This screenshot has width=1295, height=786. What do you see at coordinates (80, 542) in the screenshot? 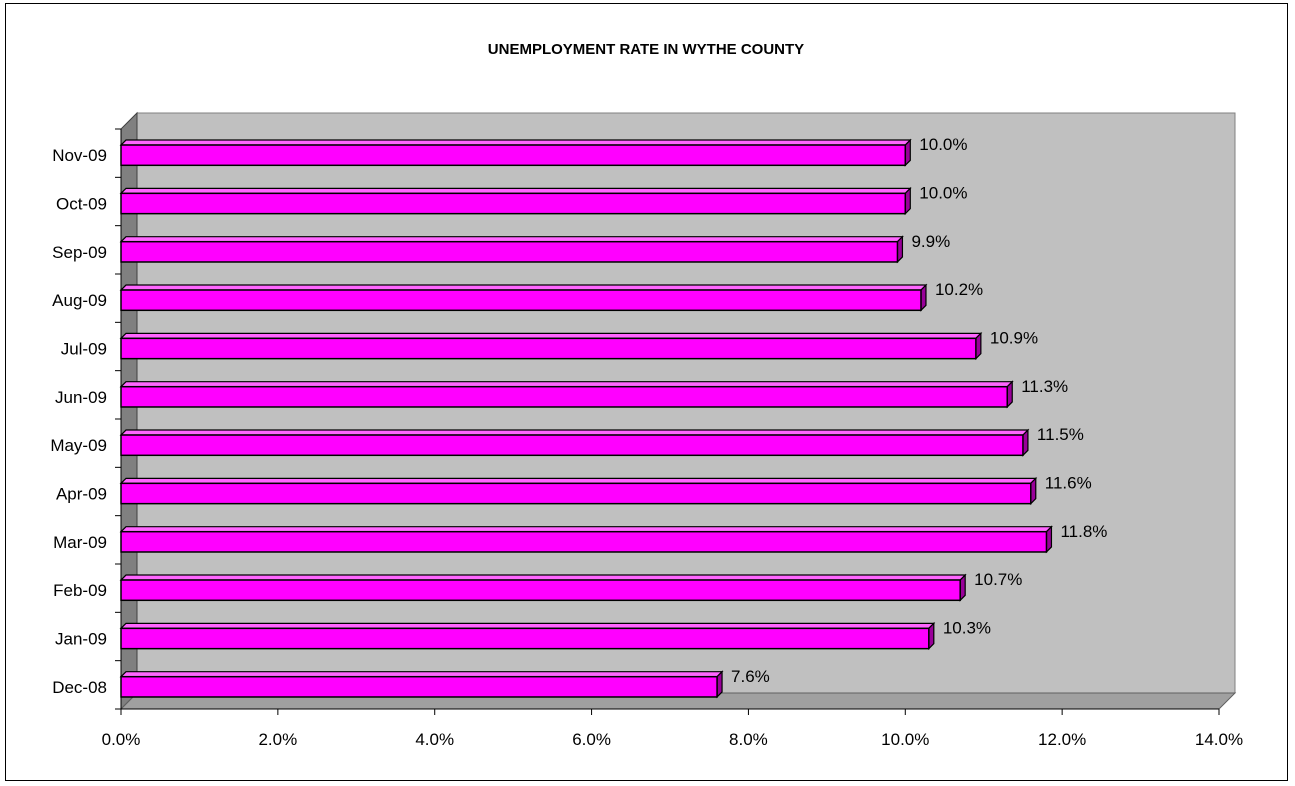
I see `y-tick-label: Mar-09` at bounding box center [80, 542].